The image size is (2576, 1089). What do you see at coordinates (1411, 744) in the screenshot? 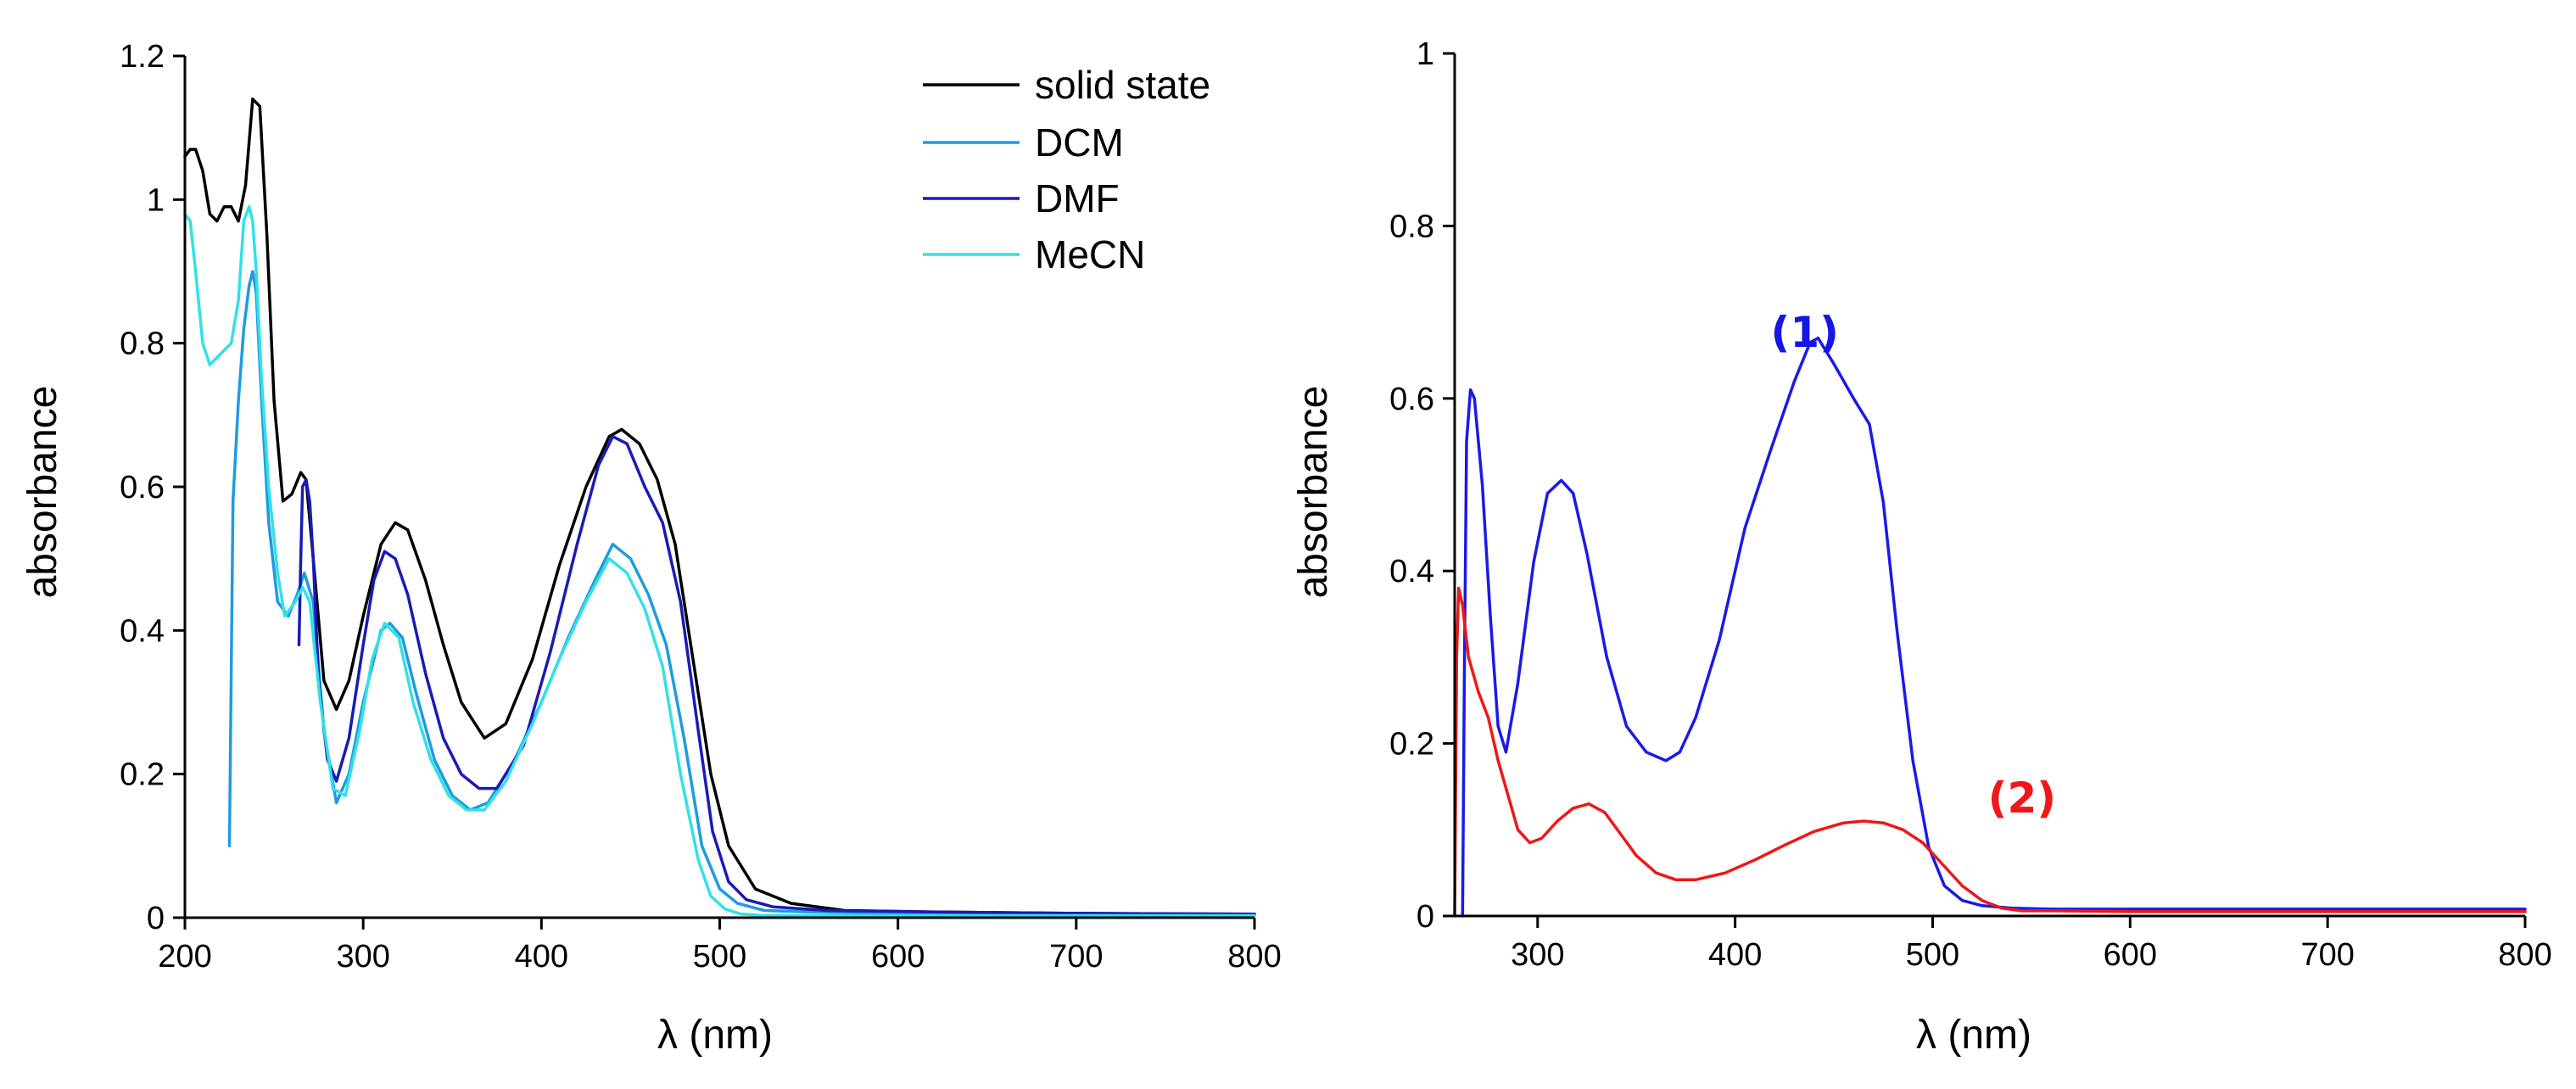
I see `right-y-tick-label: 0.2` at bounding box center [1411, 744].